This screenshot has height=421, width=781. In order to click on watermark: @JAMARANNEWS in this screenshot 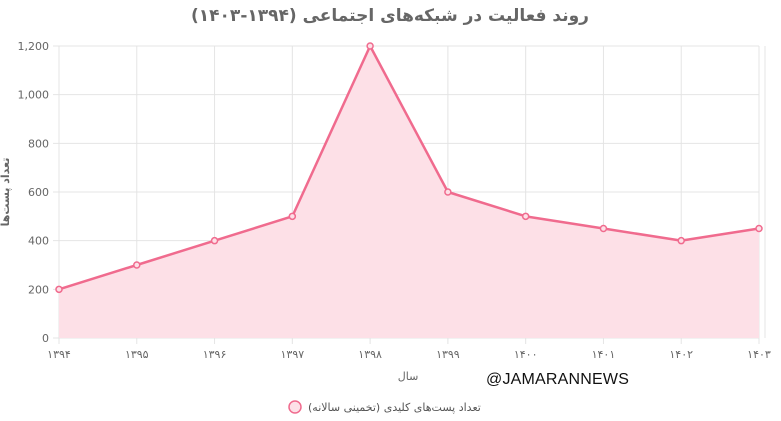, I will do `click(558, 379)`.